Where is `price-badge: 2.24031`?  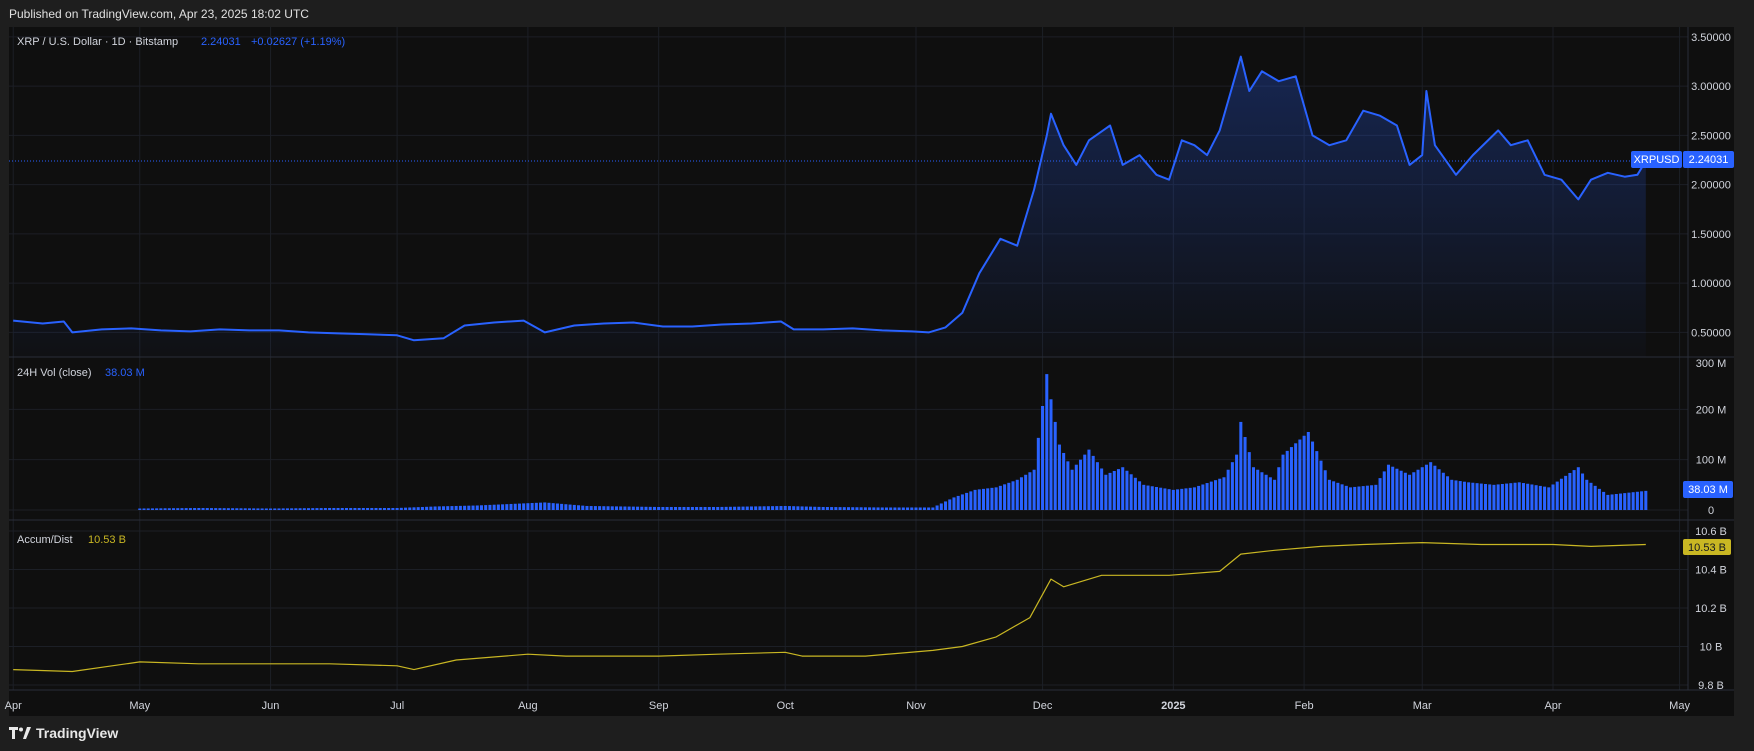 price-badge: 2.24031 is located at coordinates (1708, 159).